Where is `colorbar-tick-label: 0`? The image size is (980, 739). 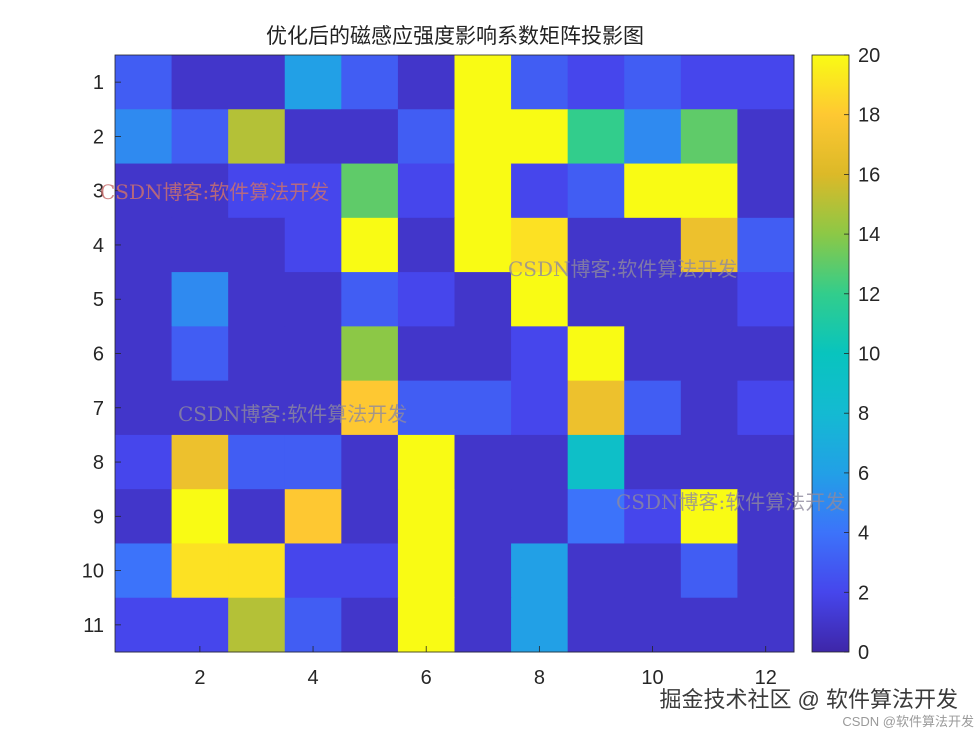 colorbar-tick-label: 0 is located at coordinates (863, 653).